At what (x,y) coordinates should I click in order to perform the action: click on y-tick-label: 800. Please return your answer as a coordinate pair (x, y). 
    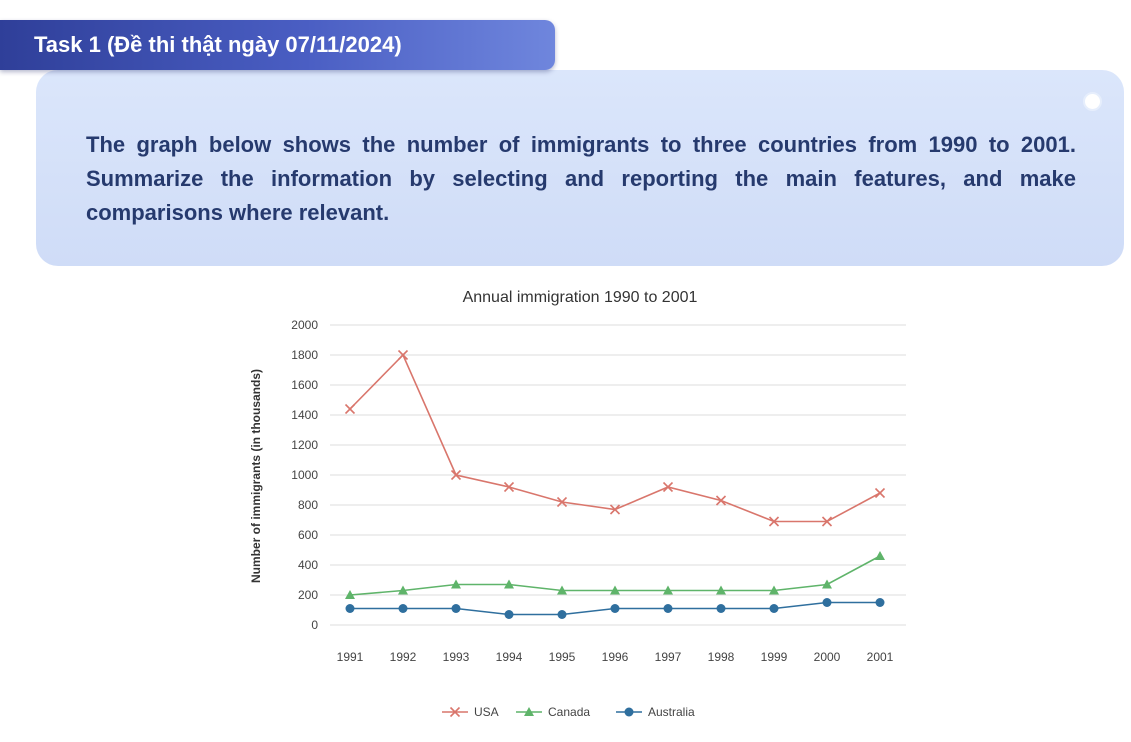
    Looking at the image, I should click on (308, 505).